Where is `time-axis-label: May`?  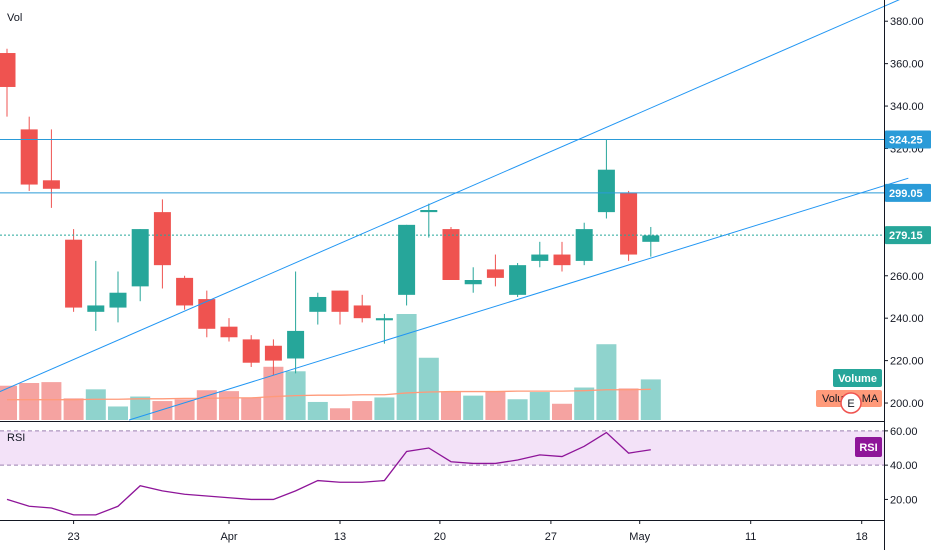 time-axis-label: May is located at coordinates (639, 537).